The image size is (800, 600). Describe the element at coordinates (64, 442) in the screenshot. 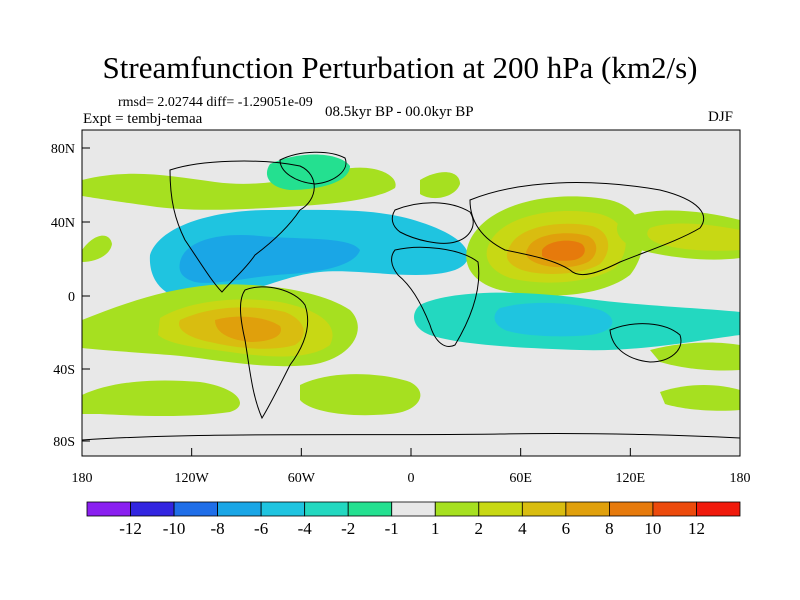

I see `lat-tick-label: 80S` at that location.